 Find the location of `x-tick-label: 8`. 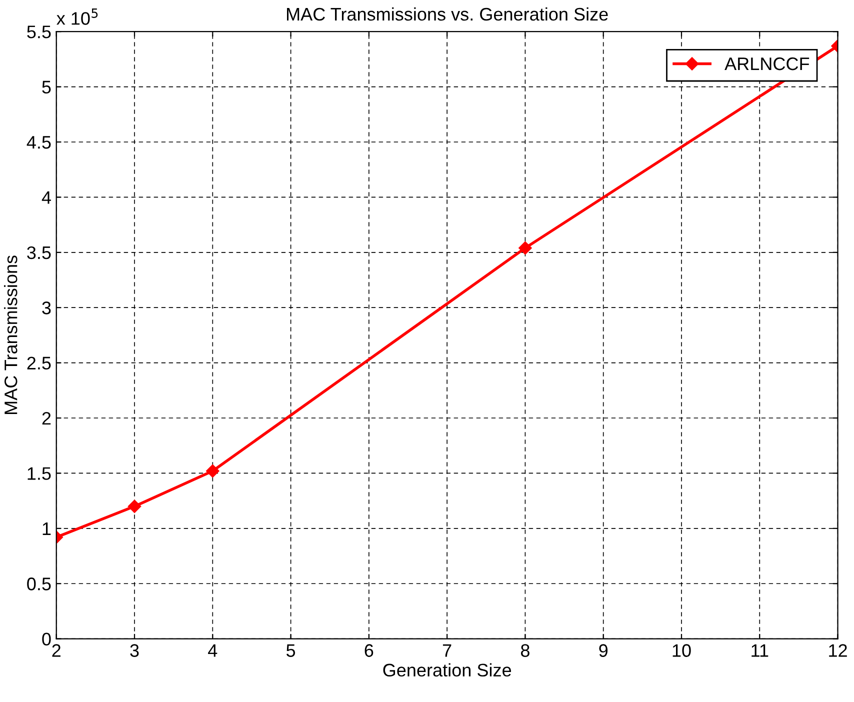

x-tick-label: 8 is located at coordinates (525, 650).